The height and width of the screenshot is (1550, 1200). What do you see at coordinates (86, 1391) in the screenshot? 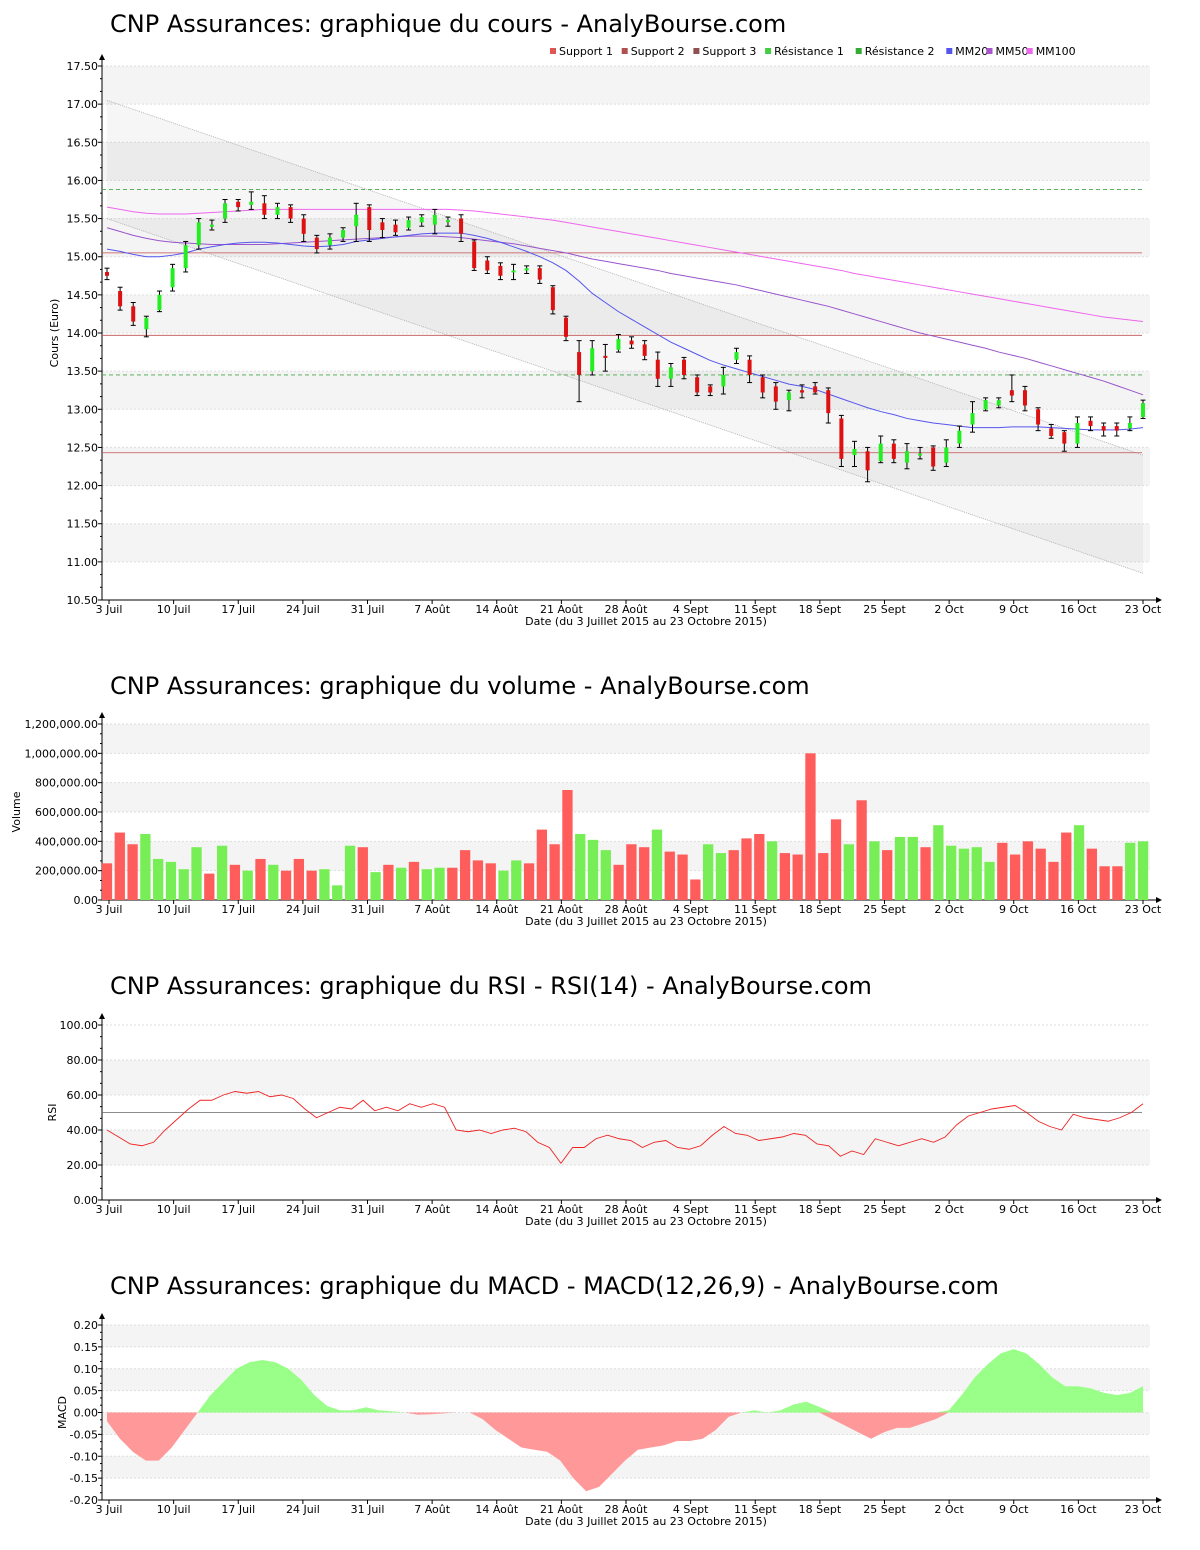
I see `y-tick-label: 0.05` at bounding box center [86, 1391].